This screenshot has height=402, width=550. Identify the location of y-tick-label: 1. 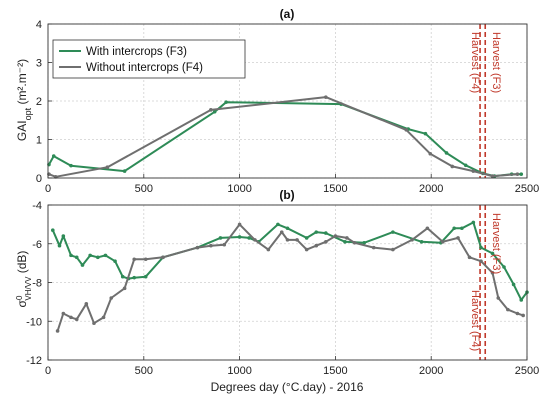
(39, 141).